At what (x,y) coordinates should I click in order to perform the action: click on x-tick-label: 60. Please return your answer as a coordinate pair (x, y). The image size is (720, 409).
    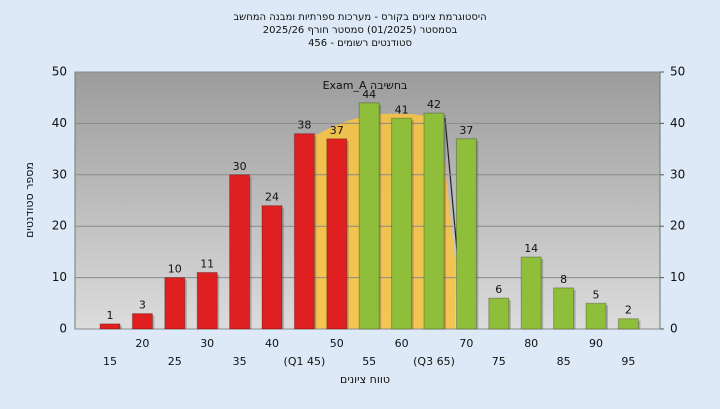
    Looking at the image, I should click on (402, 343).